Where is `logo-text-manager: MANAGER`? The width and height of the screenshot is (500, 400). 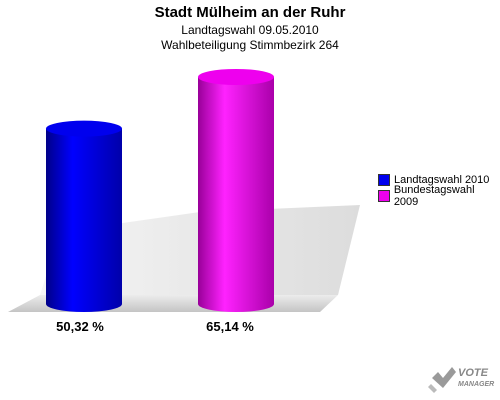
logo-text-manager: MANAGER is located at coordinates (476, 384).